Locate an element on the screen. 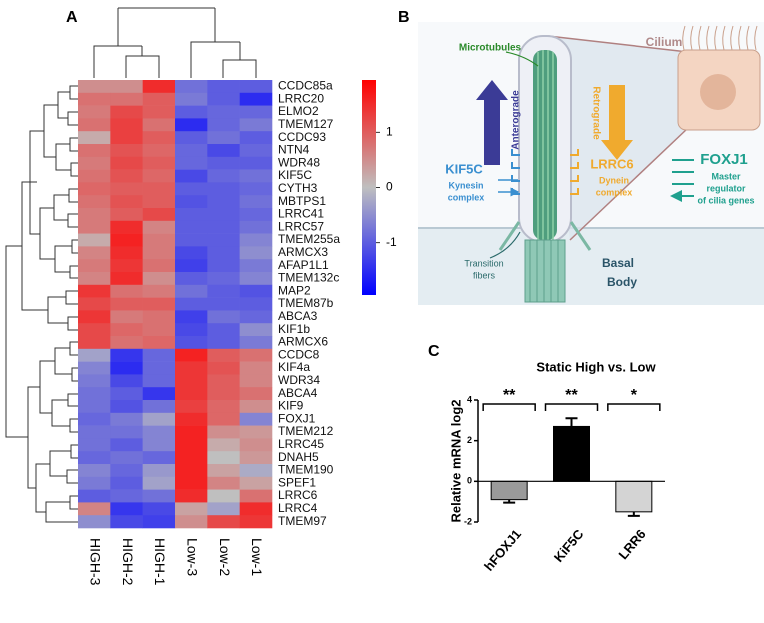  error-bar is located at coordinates (571, 422).